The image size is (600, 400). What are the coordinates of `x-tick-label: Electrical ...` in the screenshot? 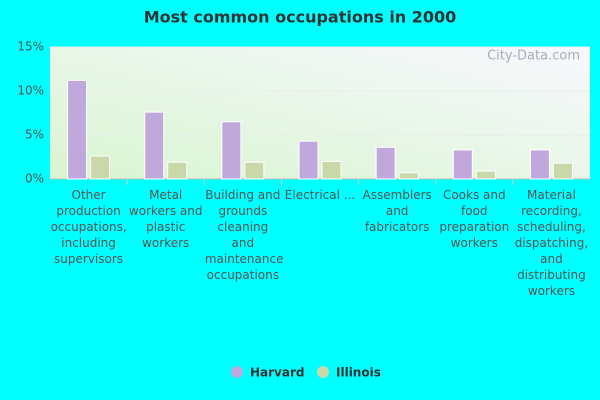 It's located at (320, 195).